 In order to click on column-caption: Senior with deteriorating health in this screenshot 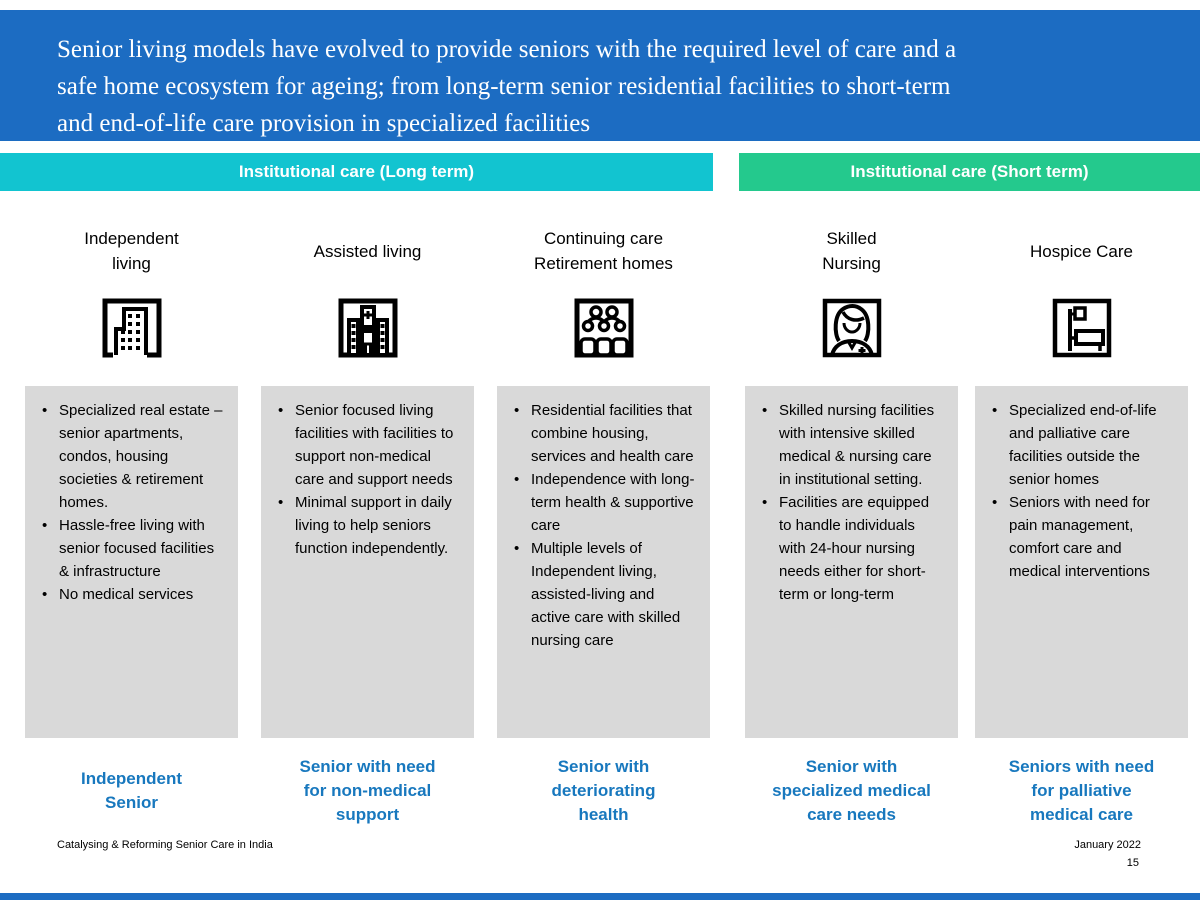, I will do `click(603, 790)`.